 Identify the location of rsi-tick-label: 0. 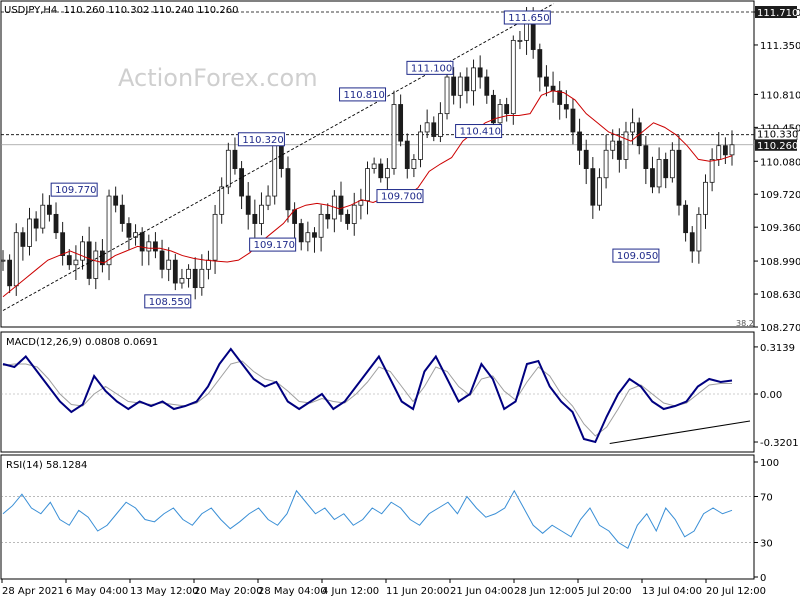
(763, 578).